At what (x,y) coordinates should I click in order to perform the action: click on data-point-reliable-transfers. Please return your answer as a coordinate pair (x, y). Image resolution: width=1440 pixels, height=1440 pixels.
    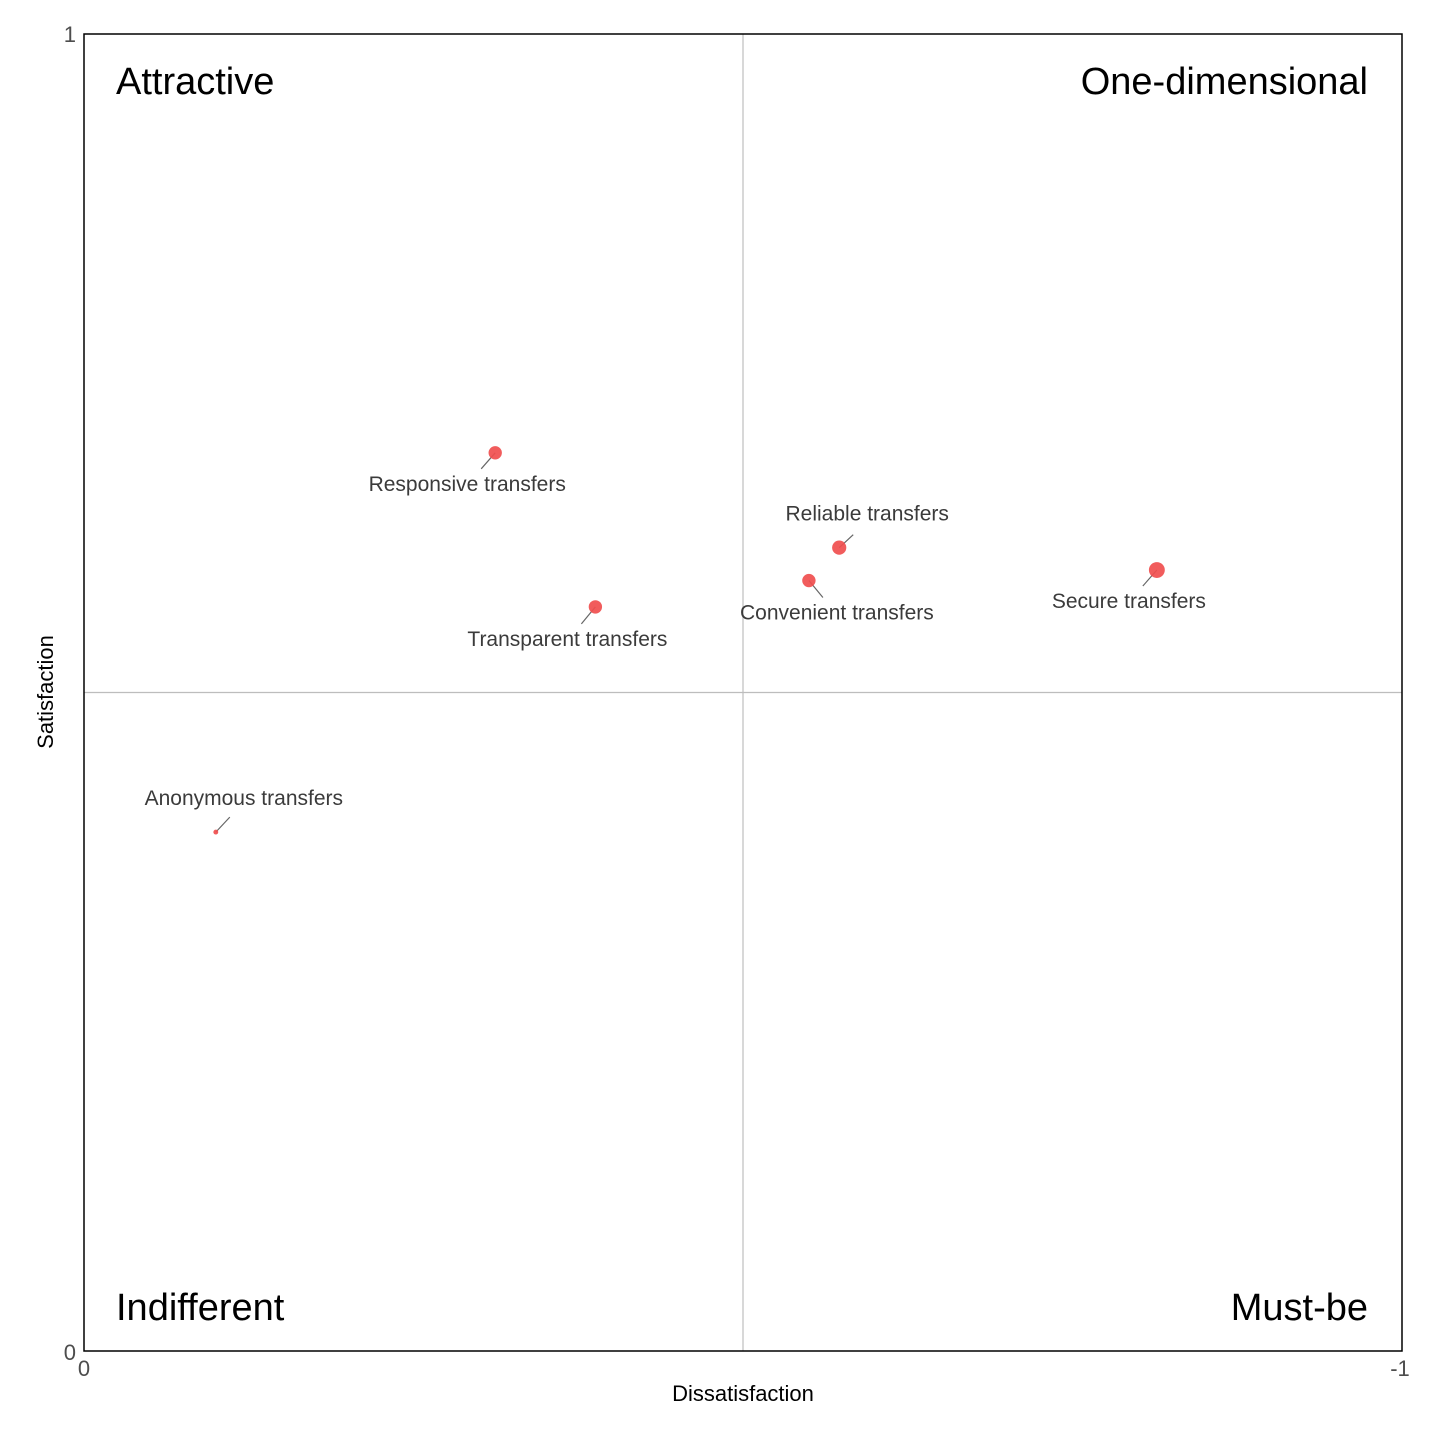
    Looking at the image, I should click on (839, 547).